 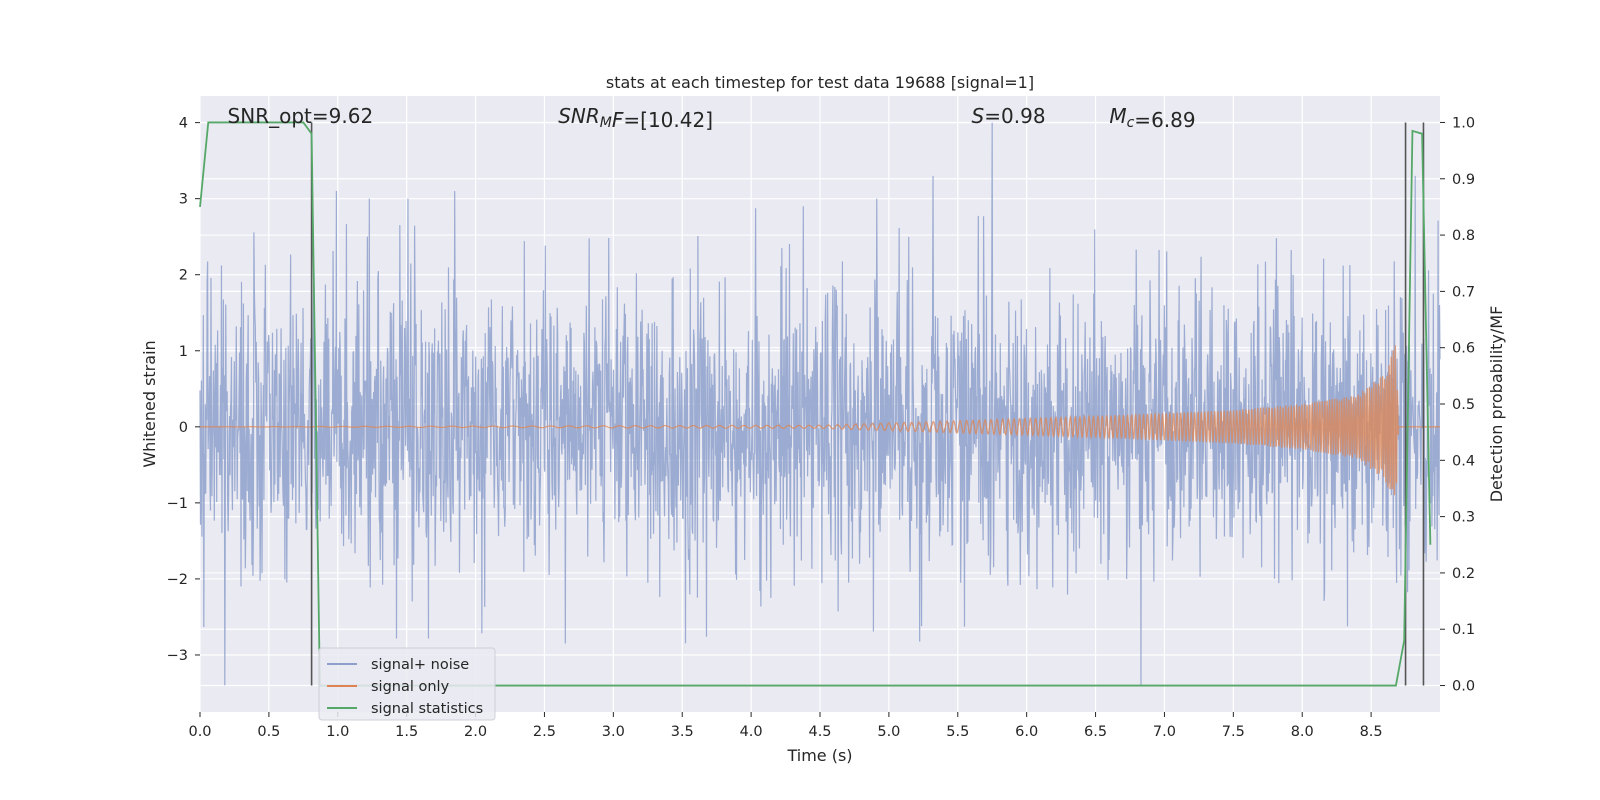 What do you see at coordinates (183, 276) in the screenshot?
I see `y-left-tick-label: 2` at bounding box center [183, 276].